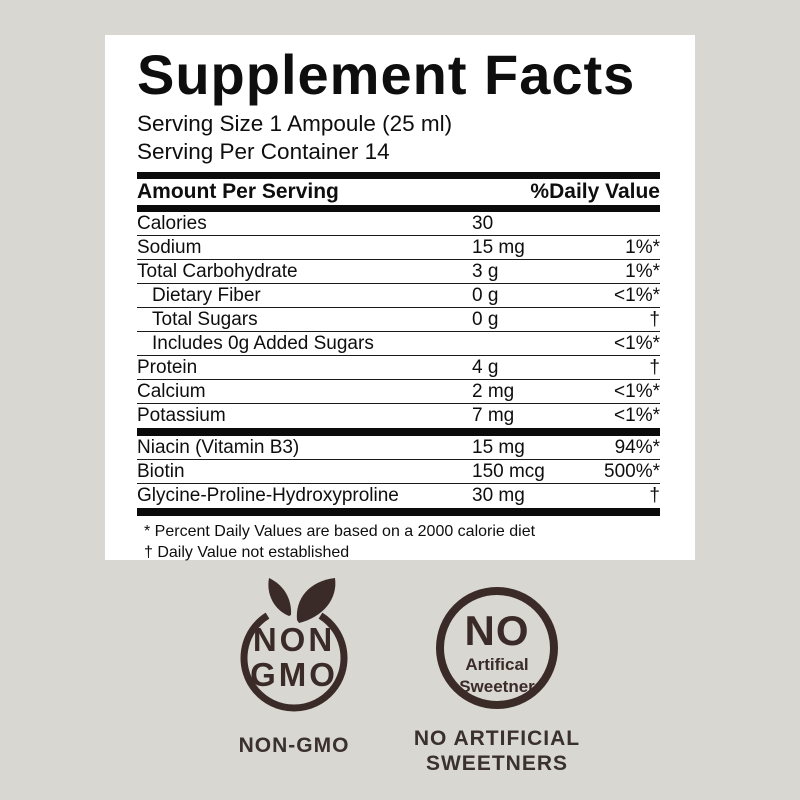 Image resolution: width=800 pixels, height=800 pixels. Describe the element at coordinates (637, 447) in the screenshot. I see `nutrient-daily-value: 94%*` at that location.